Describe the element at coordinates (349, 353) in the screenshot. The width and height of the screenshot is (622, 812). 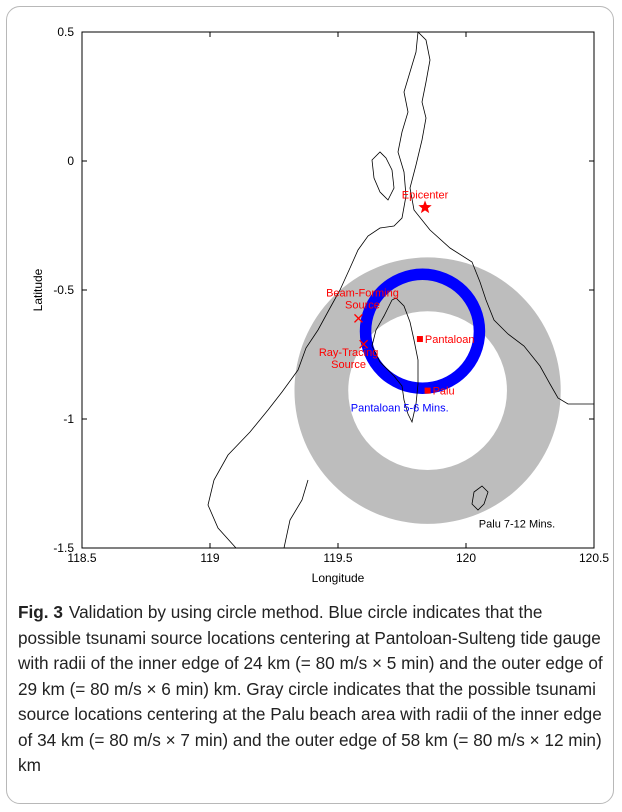
I see `ray-tracing-source-label: Ray-Tracing` at that location.